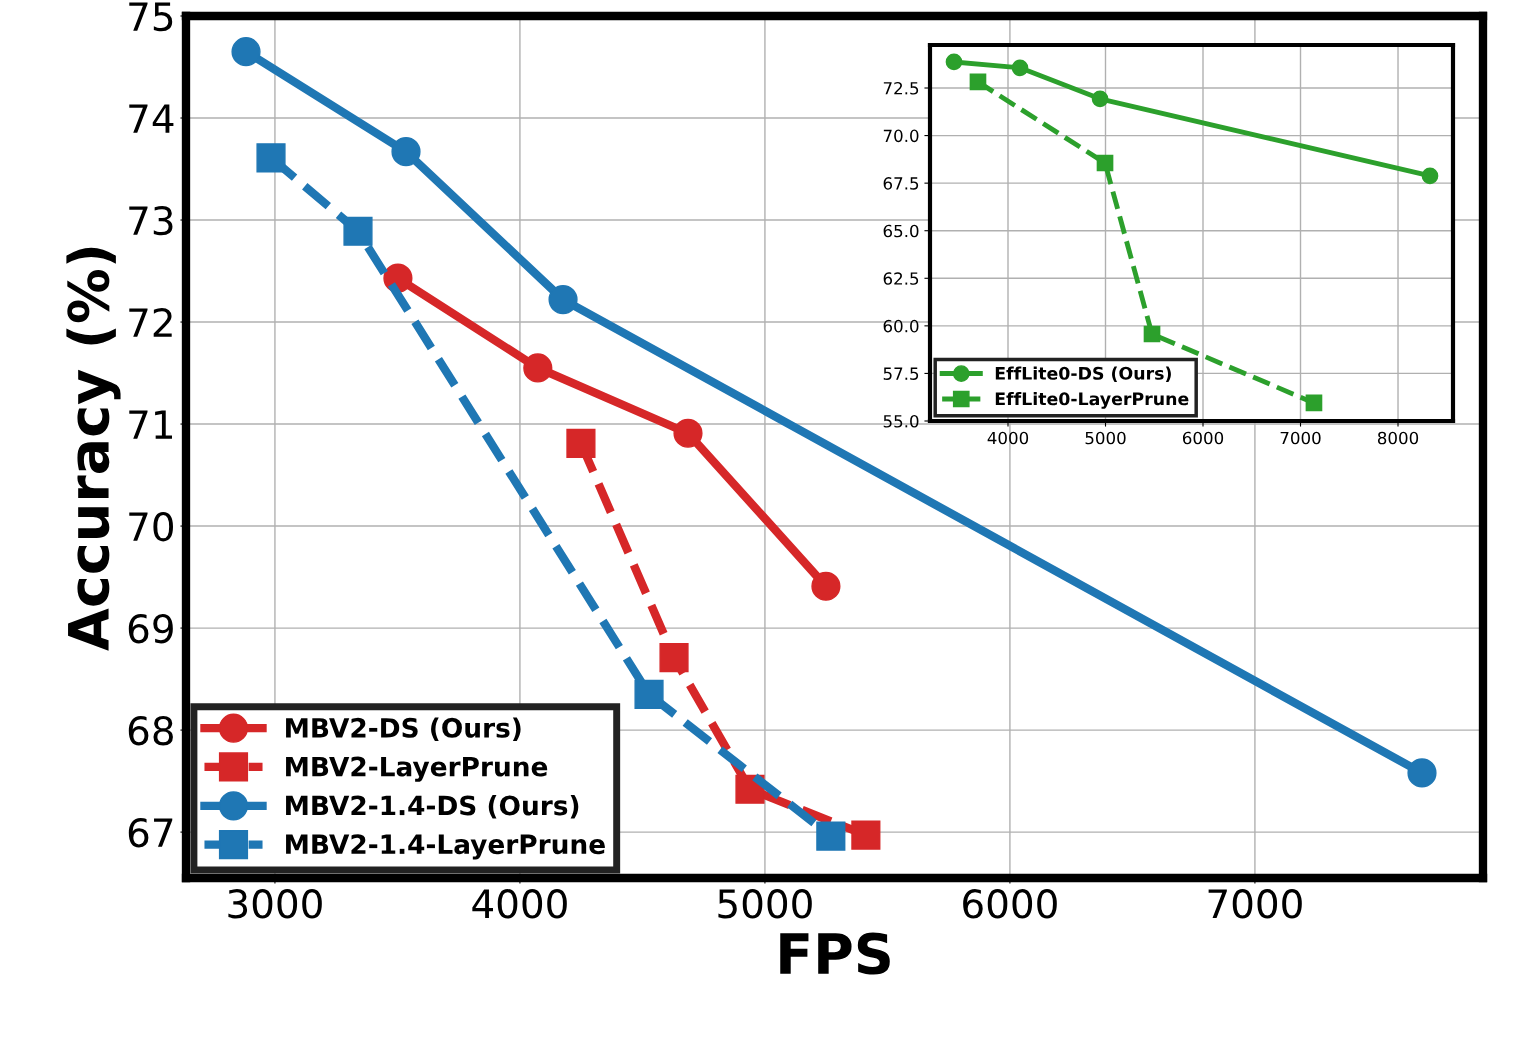 The height and width of the screenshot is (1059, 1521). Describe the element at coordinates (835, 953) in the screenshot. I see `x-axis-title: FPS` at that location.